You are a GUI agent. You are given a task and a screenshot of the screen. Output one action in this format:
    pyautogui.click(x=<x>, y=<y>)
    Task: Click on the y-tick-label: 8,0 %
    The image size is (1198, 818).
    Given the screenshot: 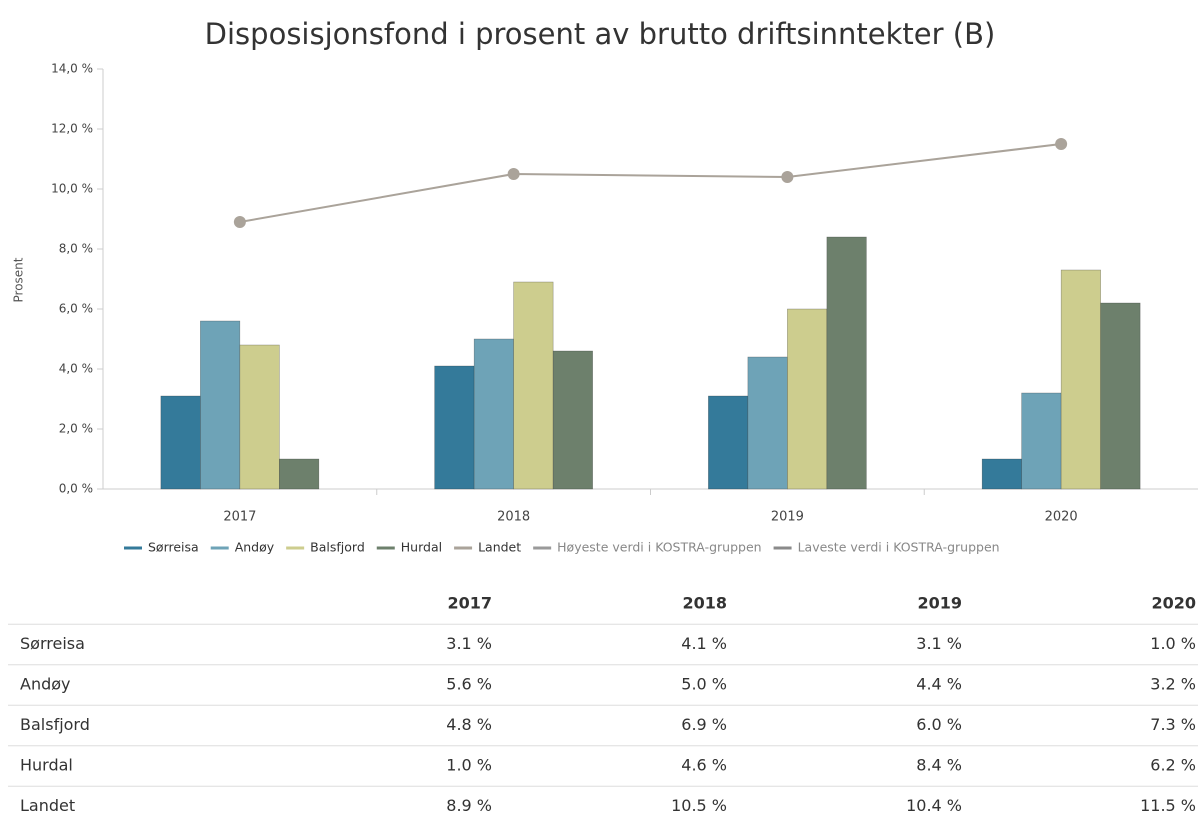 What is the action you would take?
    pyautogui.click(x=76, y=249)
    